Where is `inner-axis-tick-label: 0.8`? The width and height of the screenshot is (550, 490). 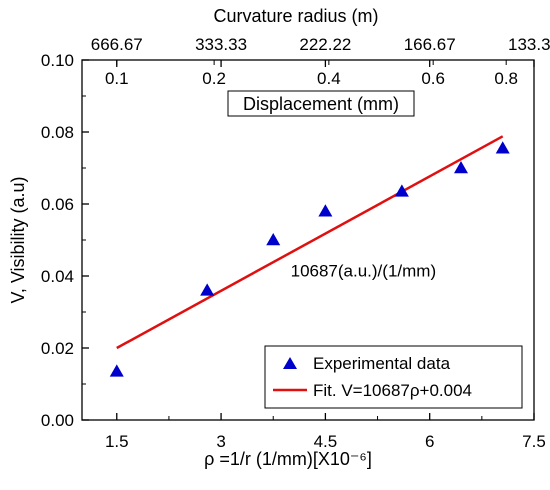 inner-axis-tick-label: 0.8 is located at coordinates (506, 78).